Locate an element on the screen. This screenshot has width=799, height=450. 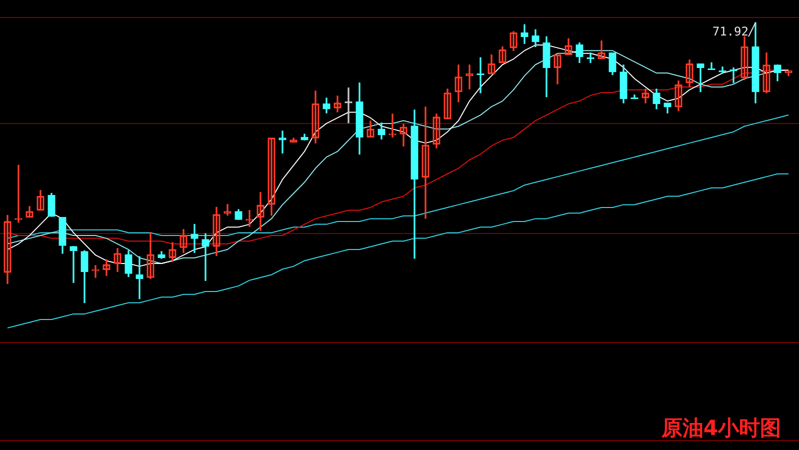
text: 原油4小时图 is located at coordinates (721, 428).